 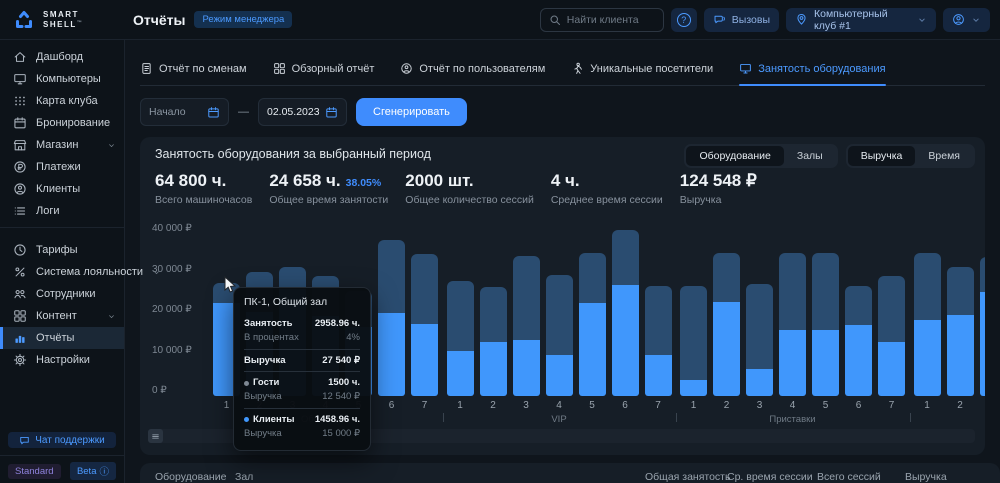 What do you see at coordinates (353, 337) in the screenshot?
I see `tooltip-row-value: 4%` at bounding box center [353, 337].